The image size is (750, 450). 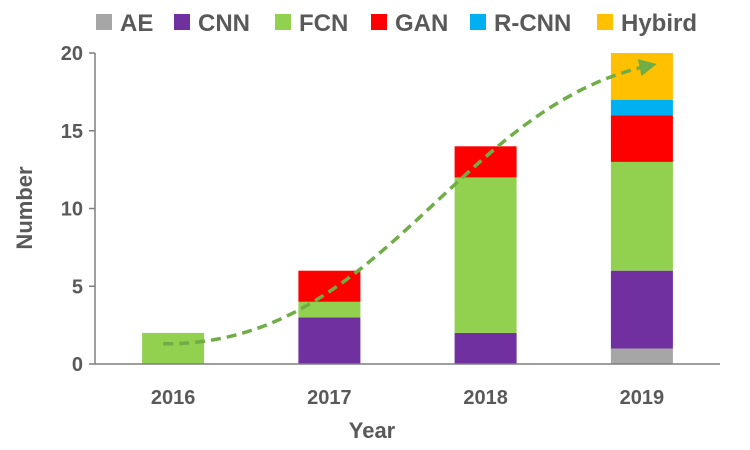 I want to click on x-axis-title: Year, so click(x=372, y=430).